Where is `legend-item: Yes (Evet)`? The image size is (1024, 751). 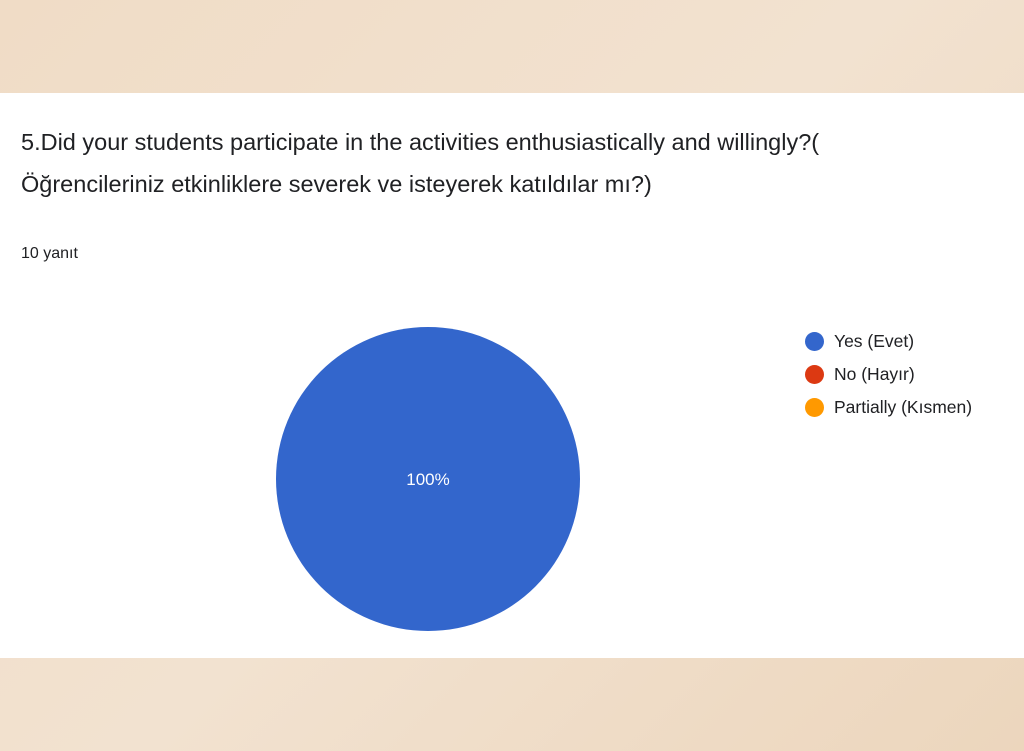 legend-item: Yes (Evet) is located at coordinates (888, 341).